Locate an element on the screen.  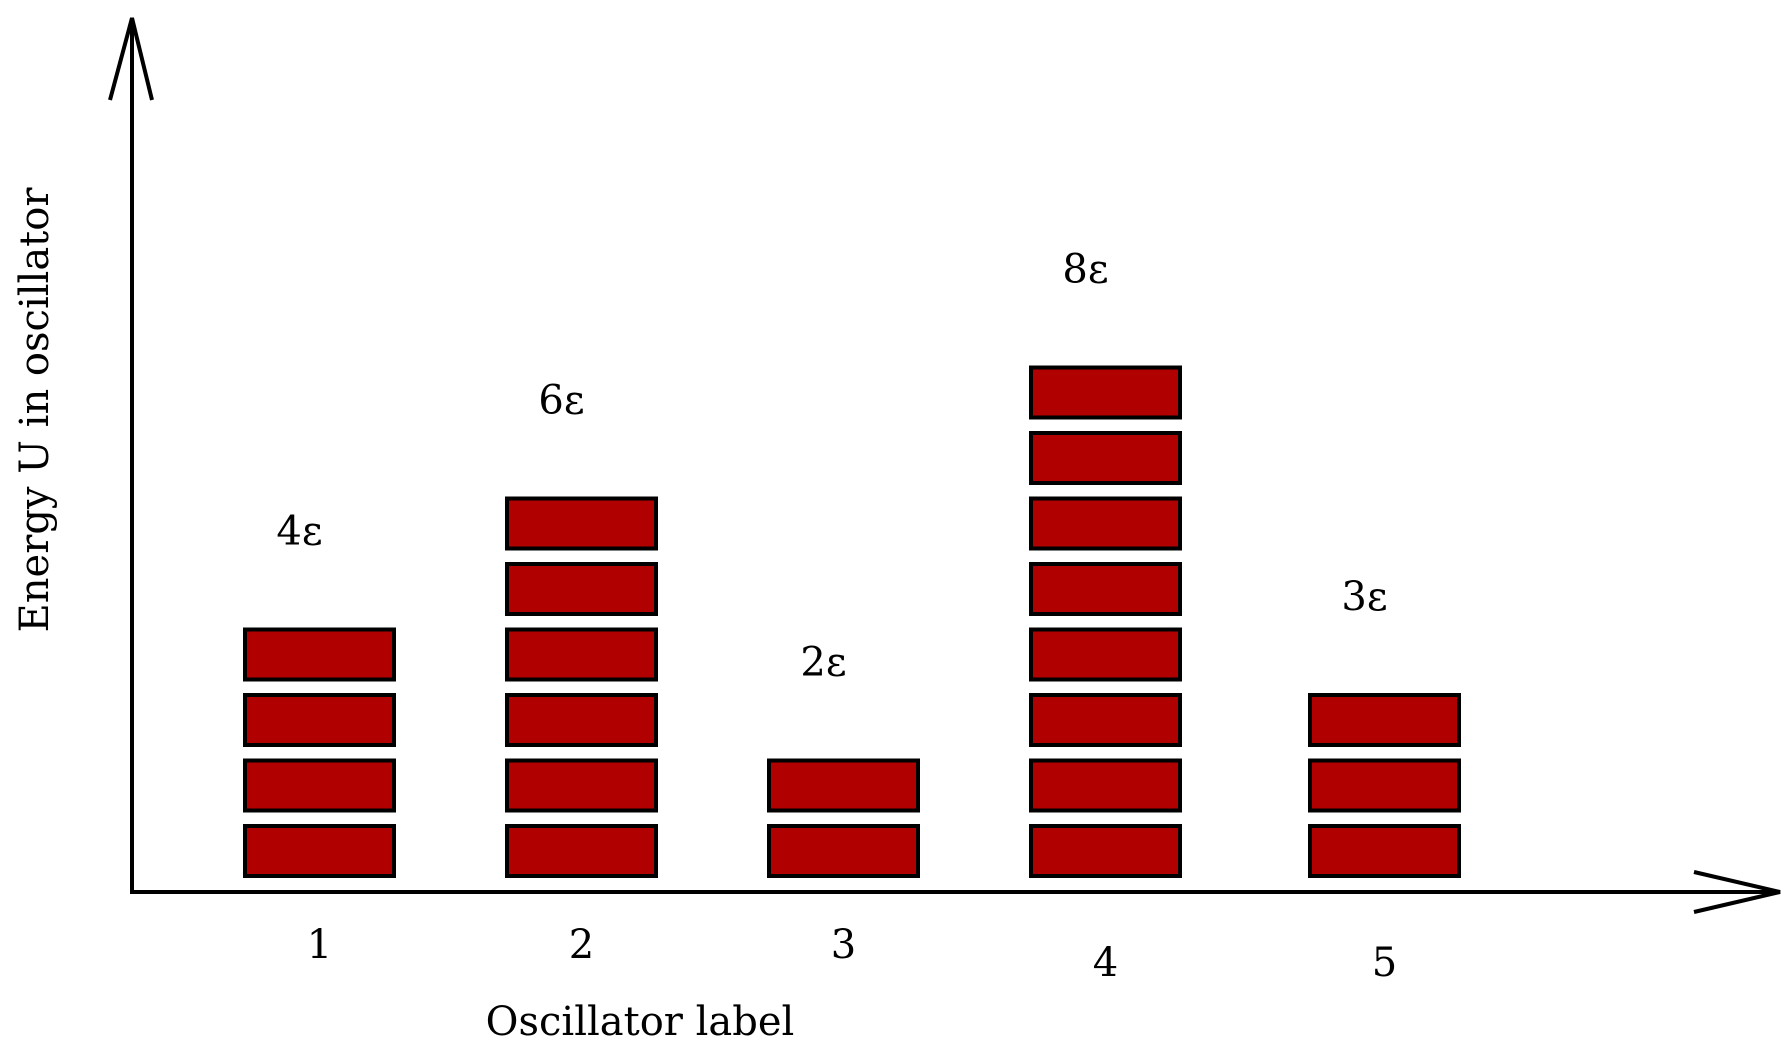
y-axis-title: Energy U in oscillator is located at coordinates (35, 410).